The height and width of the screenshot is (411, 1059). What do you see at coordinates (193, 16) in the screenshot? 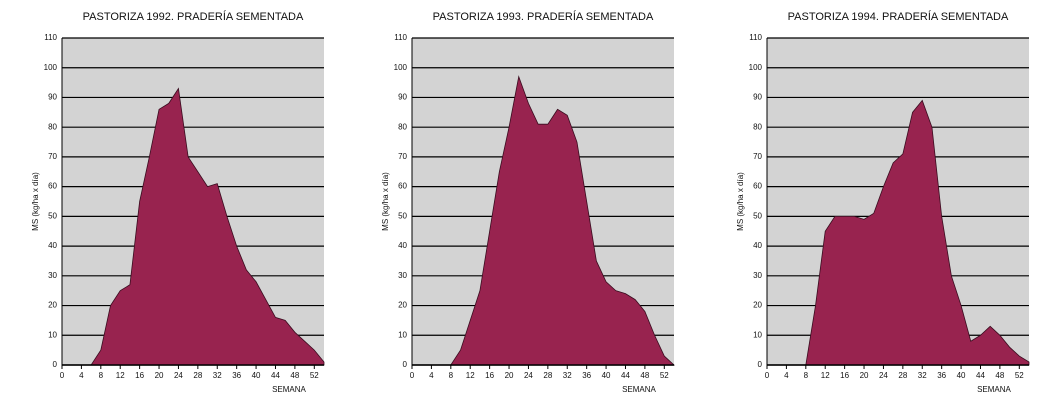
I see `chart-title: PASTORIZA 1992. PRADERÍA SEMENTADA` at bounding box center [193, 16].